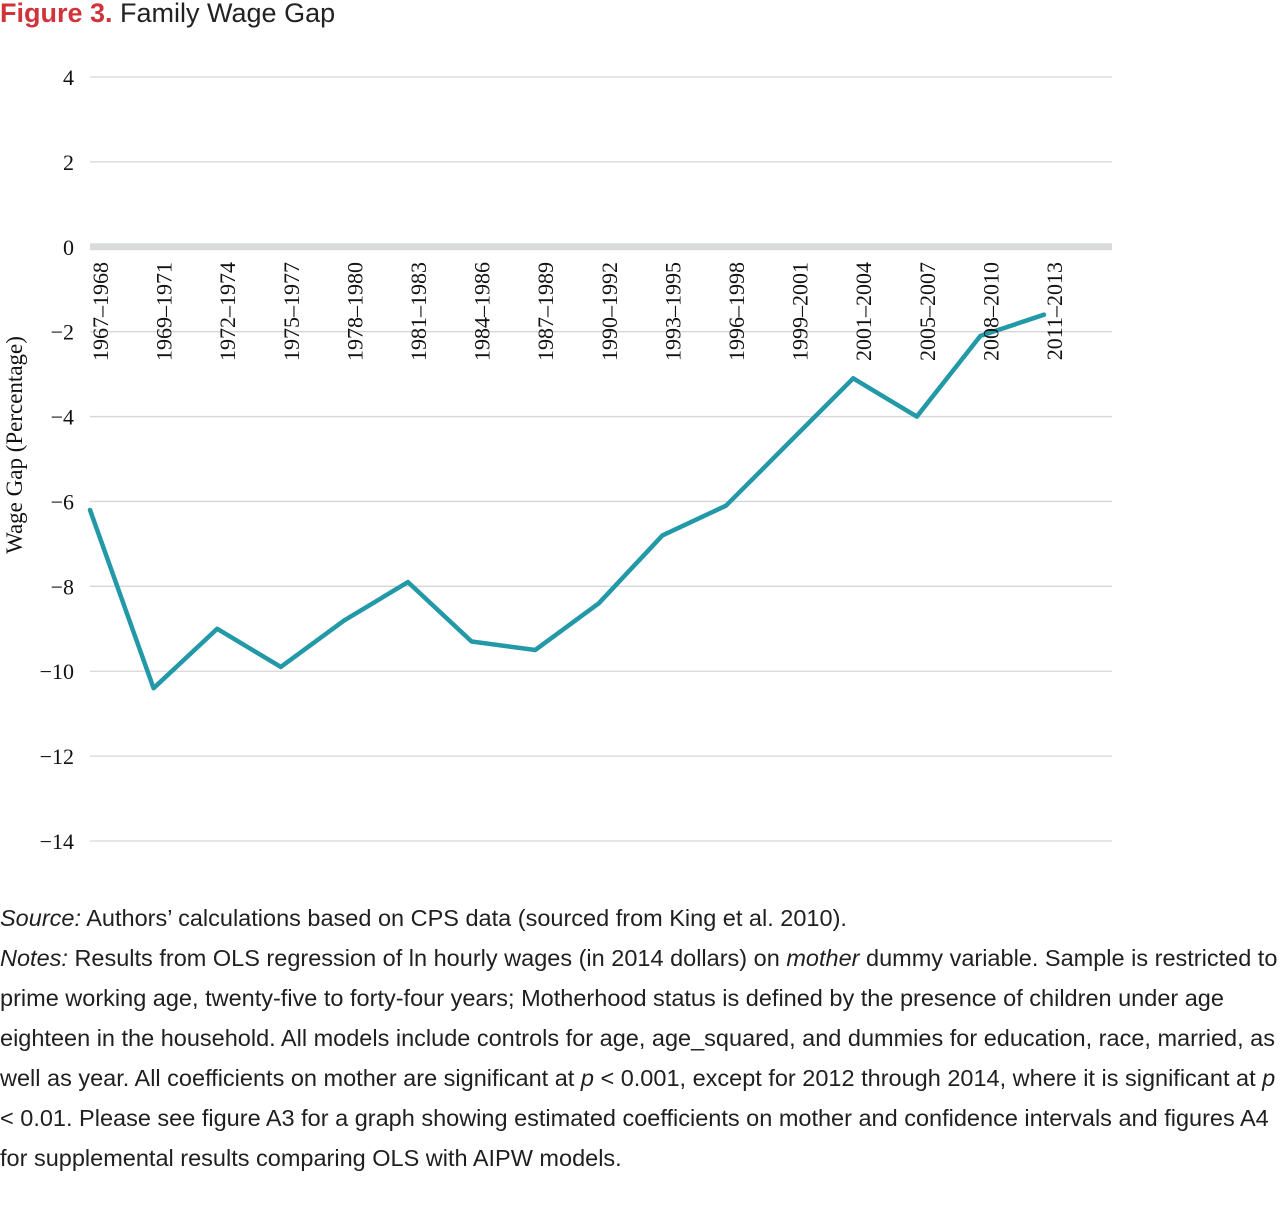 Image resolution: width=1280 pixels, height=1211 pixels. I want to click on x-tick-label: 1969–1971, so click(164, 311).